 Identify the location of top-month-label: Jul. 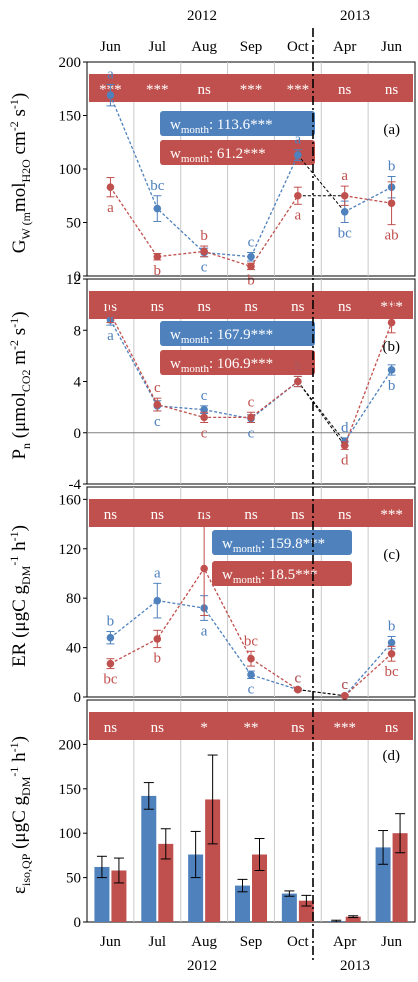
(158, 47).